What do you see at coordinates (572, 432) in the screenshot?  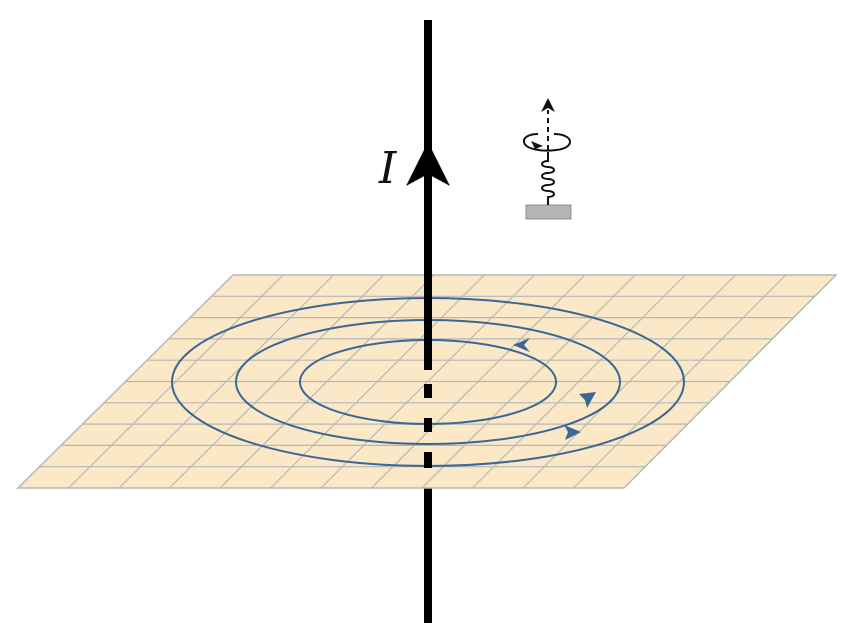 I see `field-line-outer-arrow` at bounding box center [572, 432].